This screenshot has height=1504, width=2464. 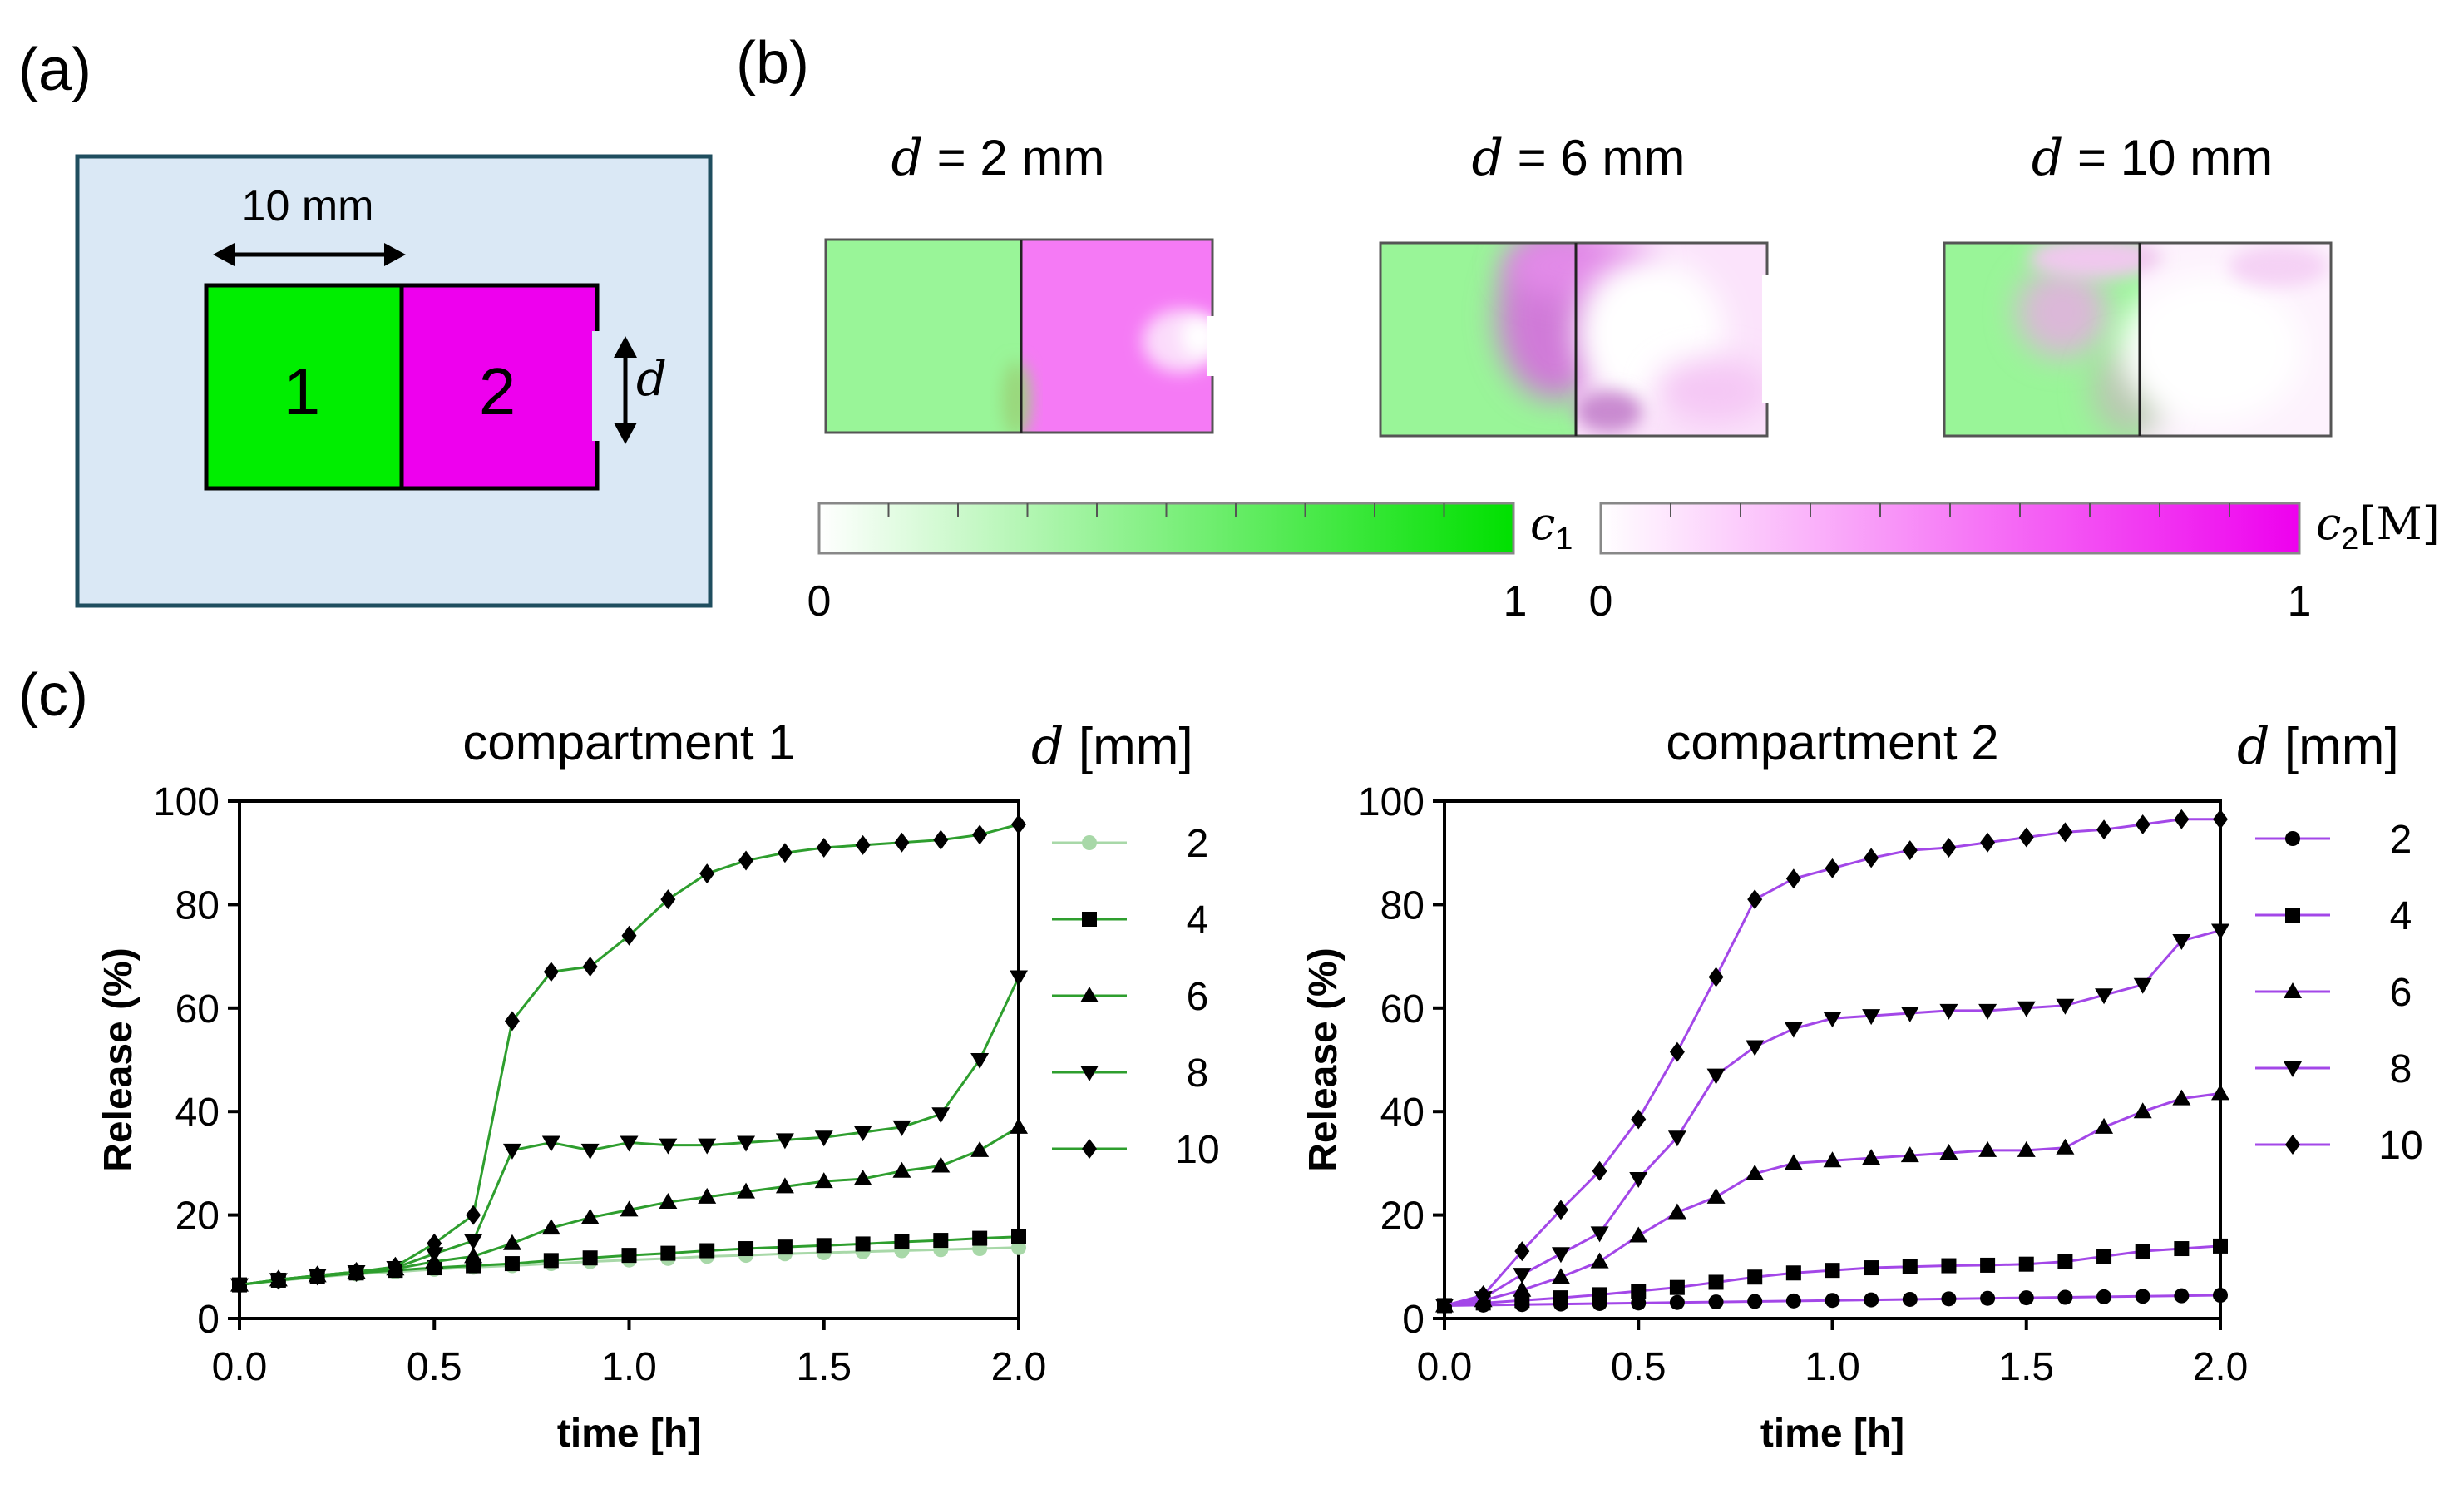 I want to click on chart-title: compartment 2, so click(x=1832, y=742).